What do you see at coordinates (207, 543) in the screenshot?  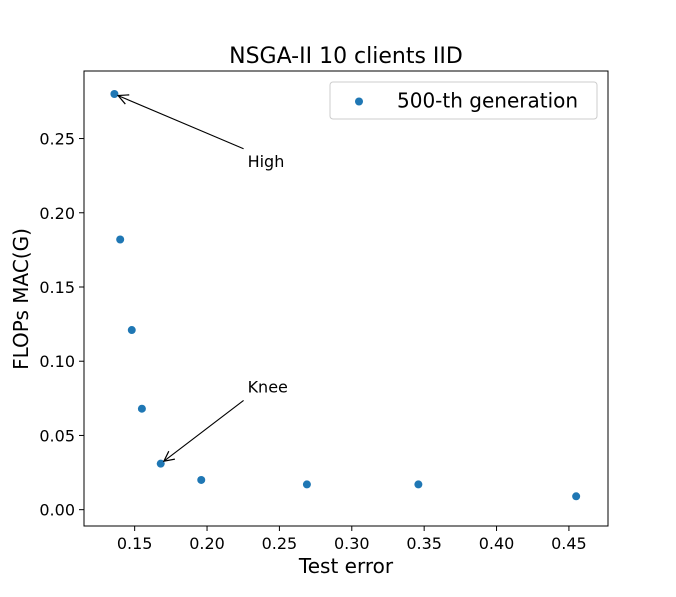 I see `x-tick-label: 0.20` at bounding box center [207, 543].